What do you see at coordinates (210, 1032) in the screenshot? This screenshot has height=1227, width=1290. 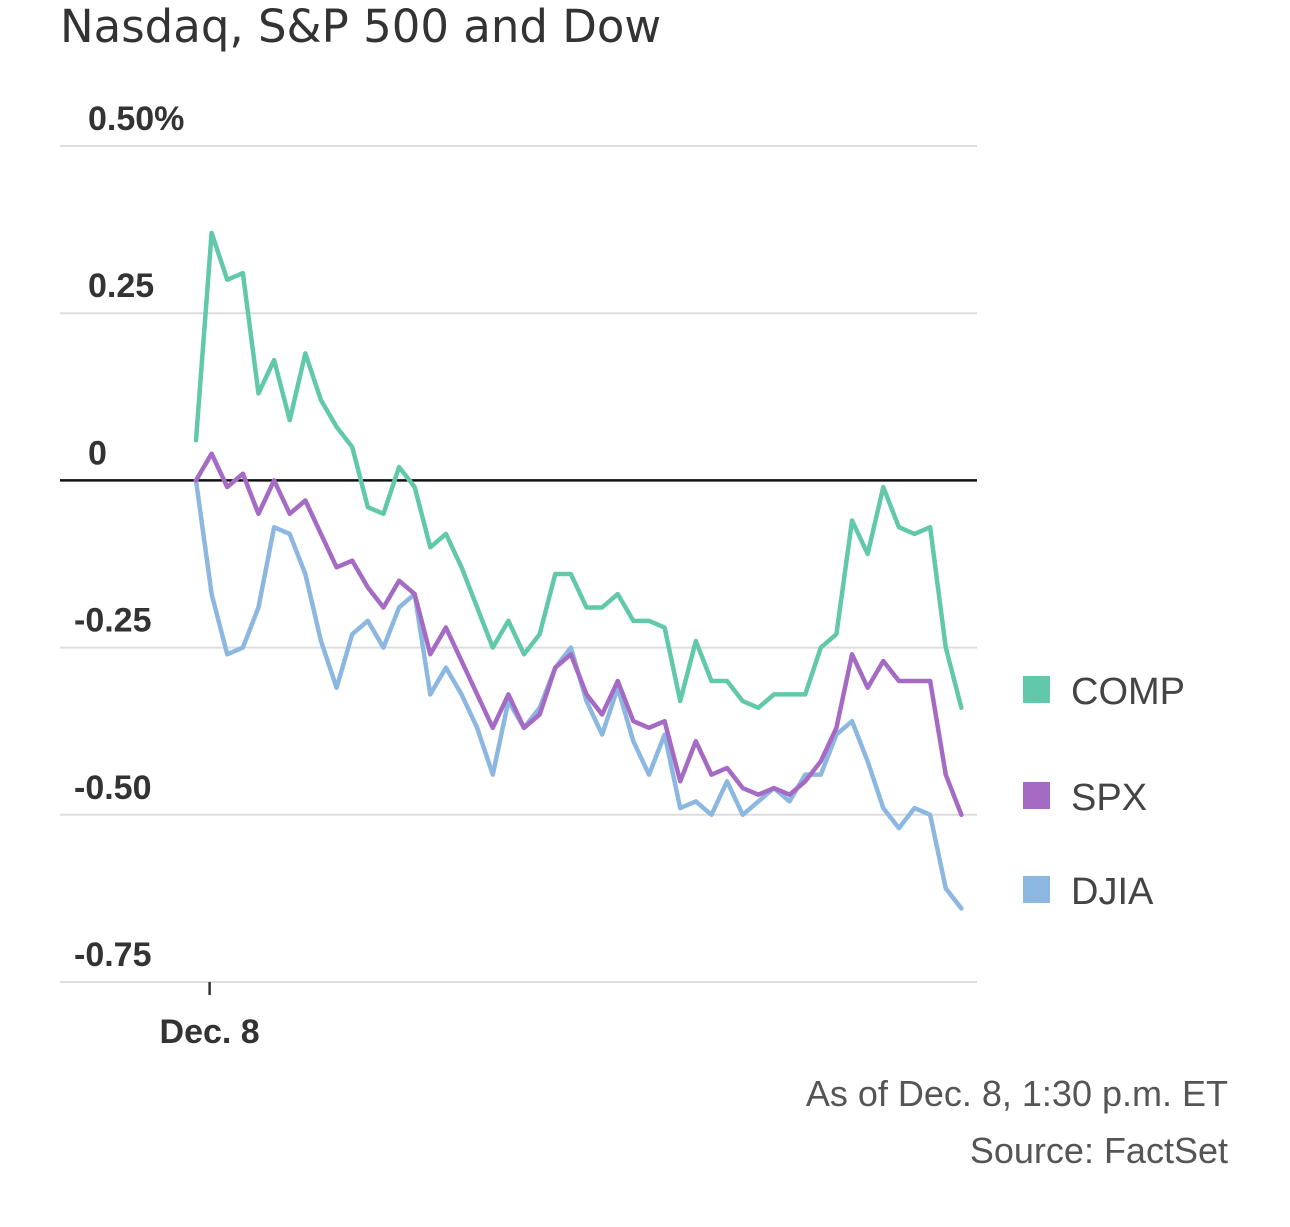 I see `x-tick-label: Dec. 8` at bounding box center [210, 1032].